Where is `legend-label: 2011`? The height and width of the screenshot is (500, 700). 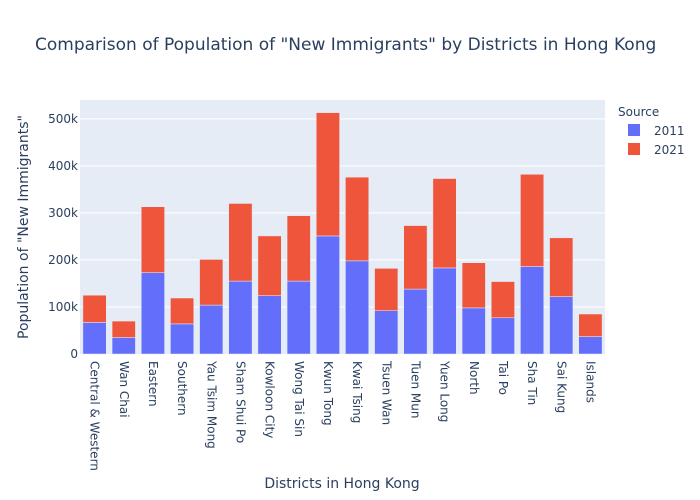 legend-label: 2011 is located at coordinates (669, 131).